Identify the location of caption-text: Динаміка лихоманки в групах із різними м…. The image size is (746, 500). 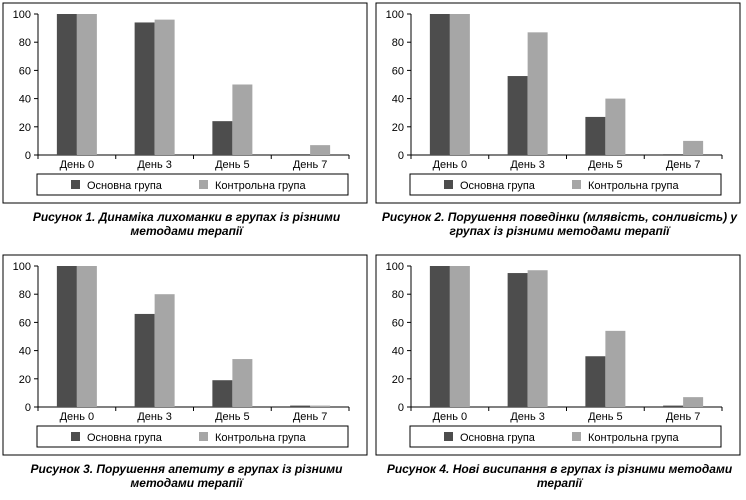
(219, 224).